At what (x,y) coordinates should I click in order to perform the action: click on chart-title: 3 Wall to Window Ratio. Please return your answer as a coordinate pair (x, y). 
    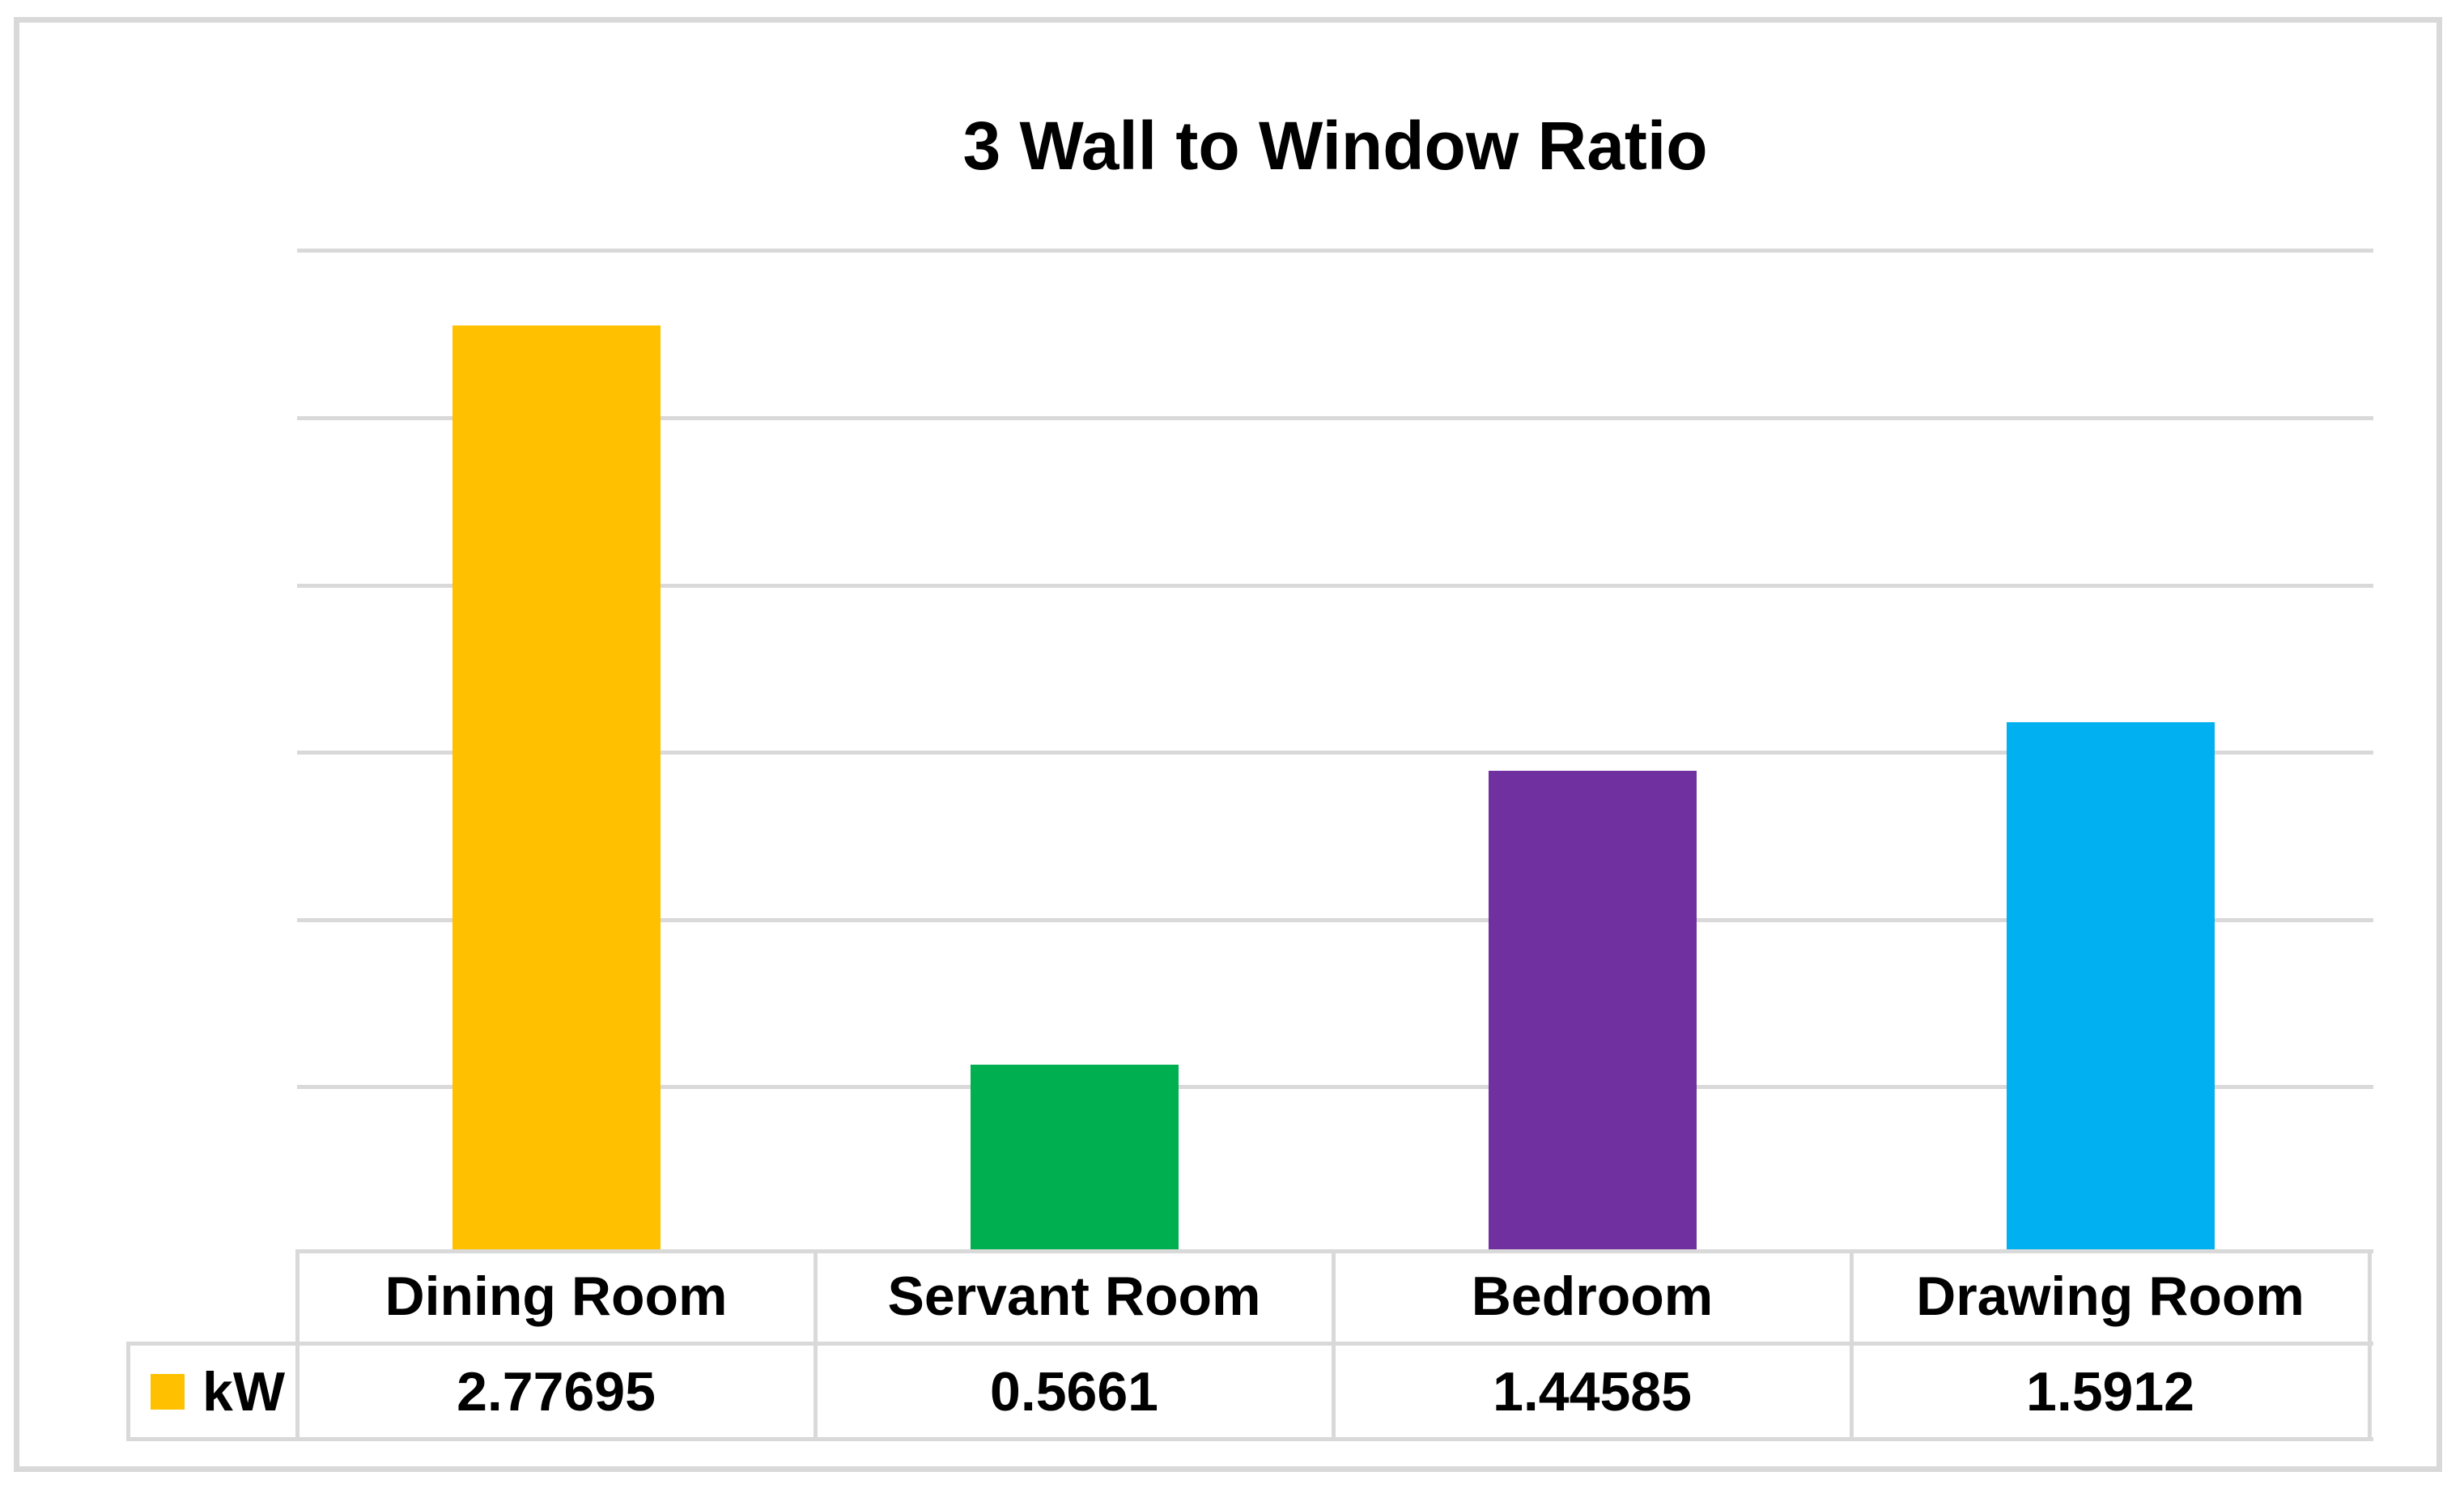
    Looking at the image, I should click on (1335, 146).